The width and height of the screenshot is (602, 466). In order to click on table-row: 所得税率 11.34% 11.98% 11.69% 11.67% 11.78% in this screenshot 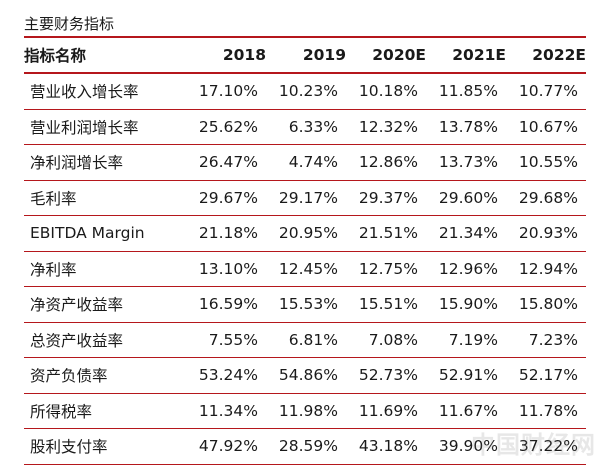, I will do `click(305, 411)`.